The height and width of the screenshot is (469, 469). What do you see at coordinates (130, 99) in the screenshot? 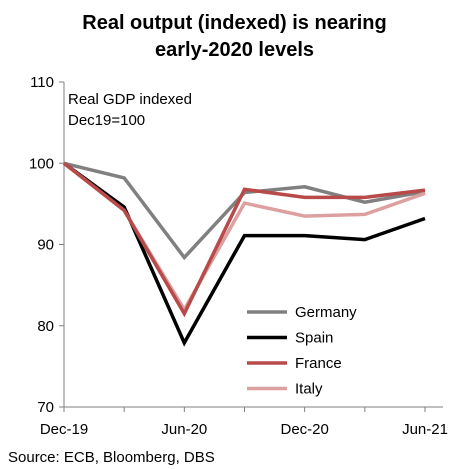
I see `annotation-line1: Real GDP indexed` at bounding box center [130, 99].